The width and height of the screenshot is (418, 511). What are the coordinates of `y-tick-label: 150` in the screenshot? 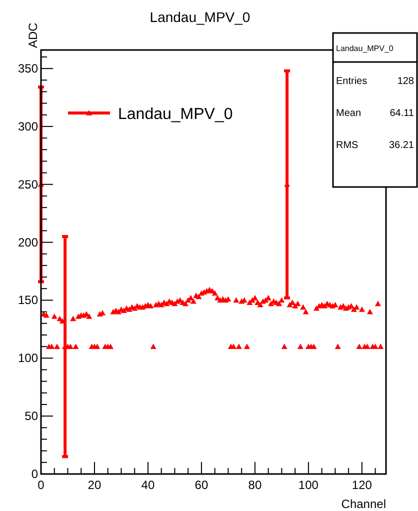 It's located at (28, 300).